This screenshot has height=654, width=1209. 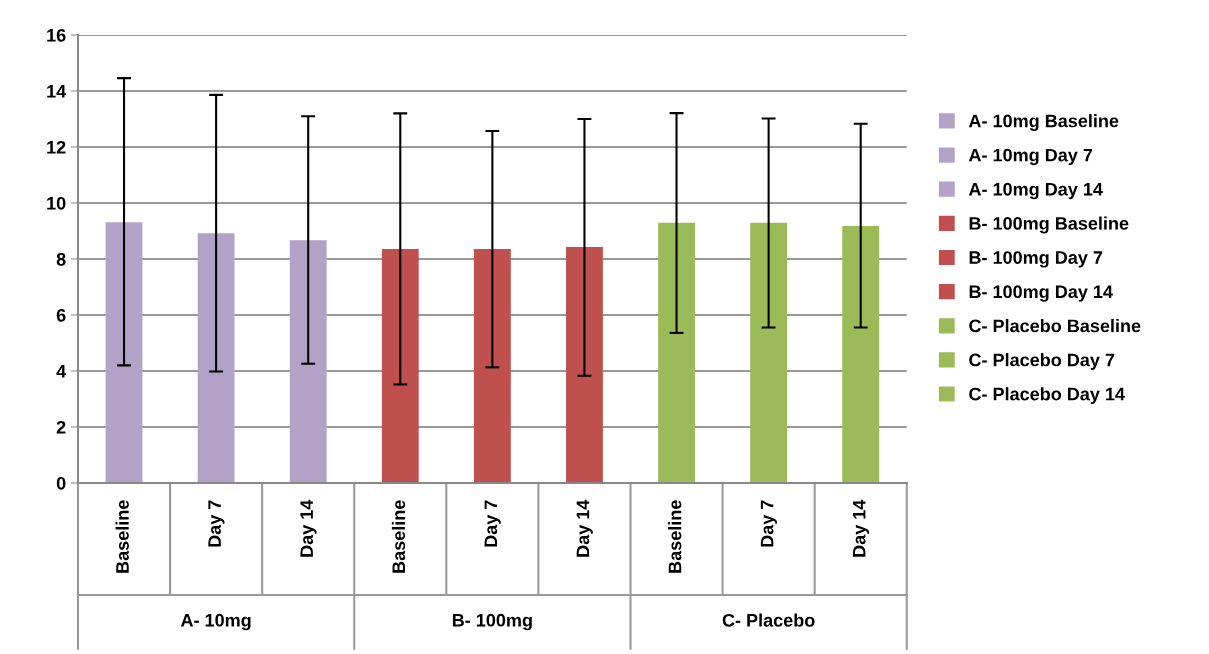 I want to click on text: B- 100mg, so click(x=492, y=622).